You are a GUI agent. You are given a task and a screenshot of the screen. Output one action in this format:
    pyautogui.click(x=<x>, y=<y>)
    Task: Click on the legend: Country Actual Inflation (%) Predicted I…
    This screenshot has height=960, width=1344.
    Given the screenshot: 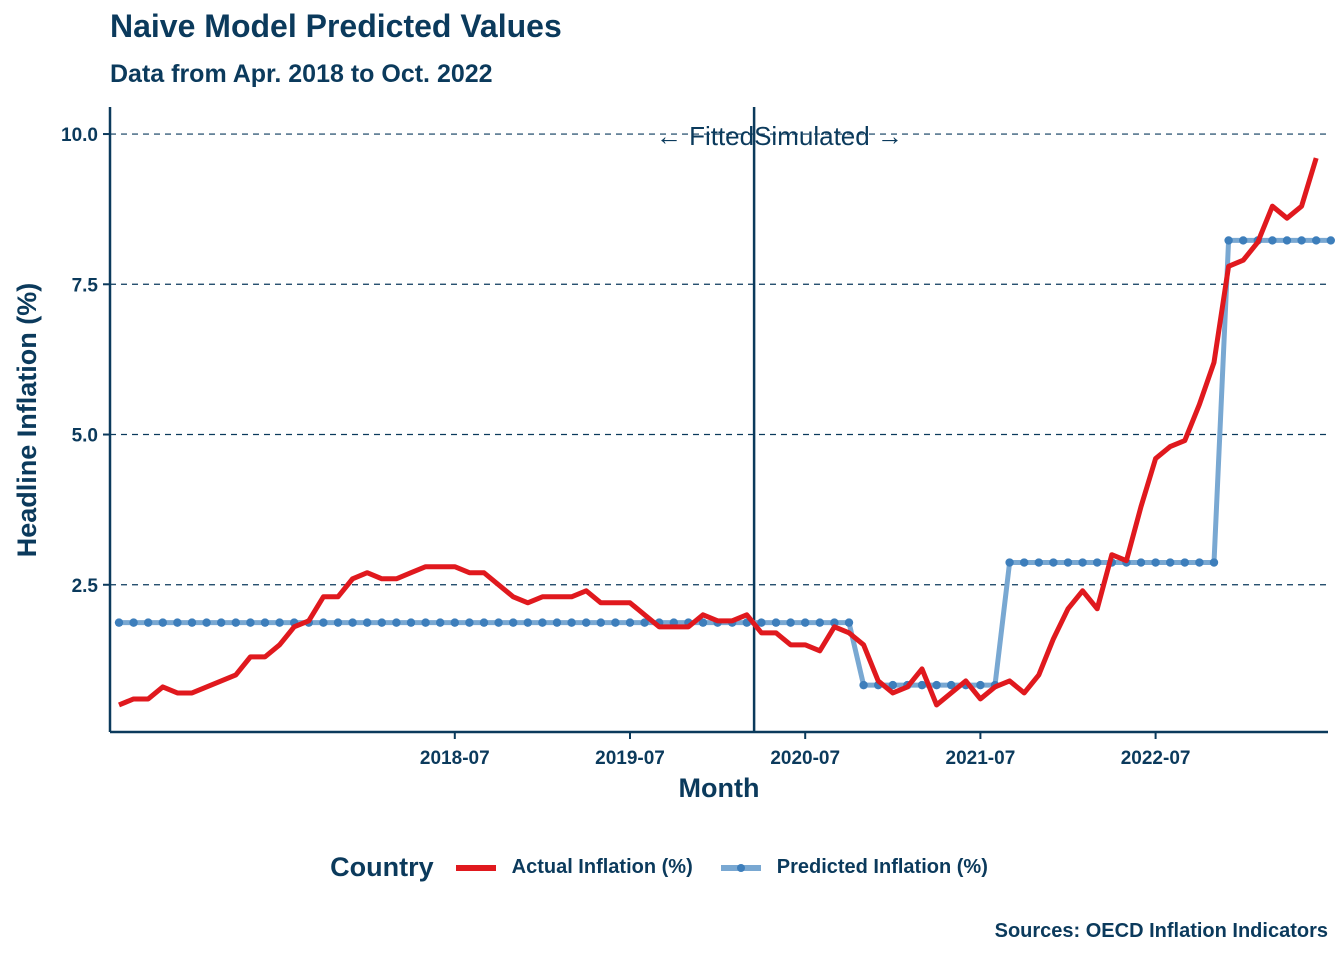 What is the action you would take?
    pyautogui.click(x=672, y=867)
    